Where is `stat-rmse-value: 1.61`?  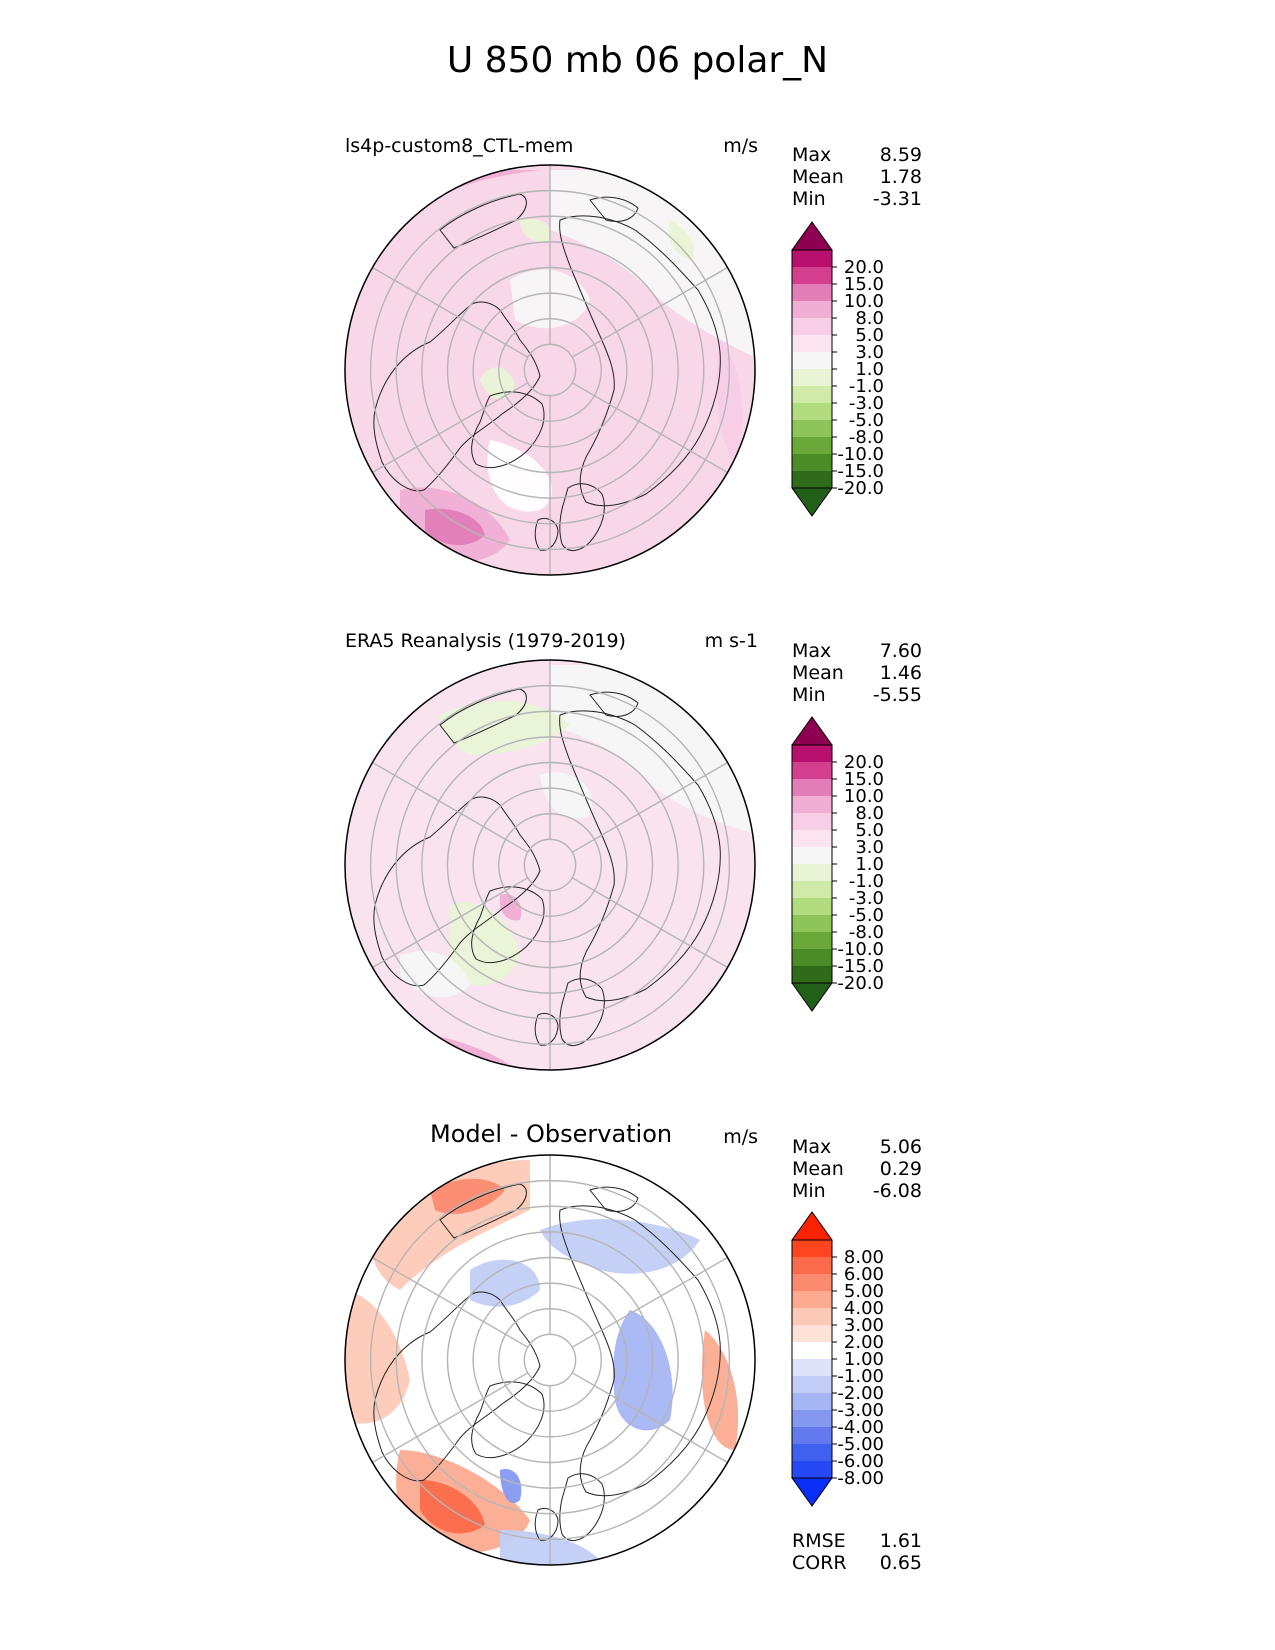
stat-rmse-value: 1.61 is located at coordinates (900, 1541).